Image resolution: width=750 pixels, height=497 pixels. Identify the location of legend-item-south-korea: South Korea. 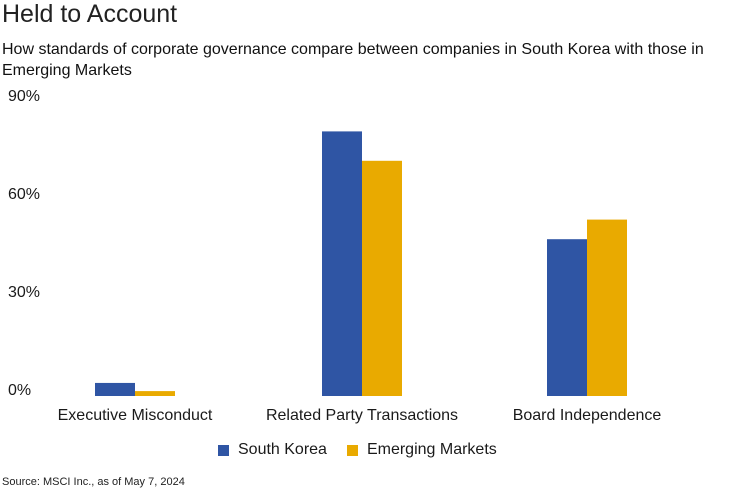
(272, 450).